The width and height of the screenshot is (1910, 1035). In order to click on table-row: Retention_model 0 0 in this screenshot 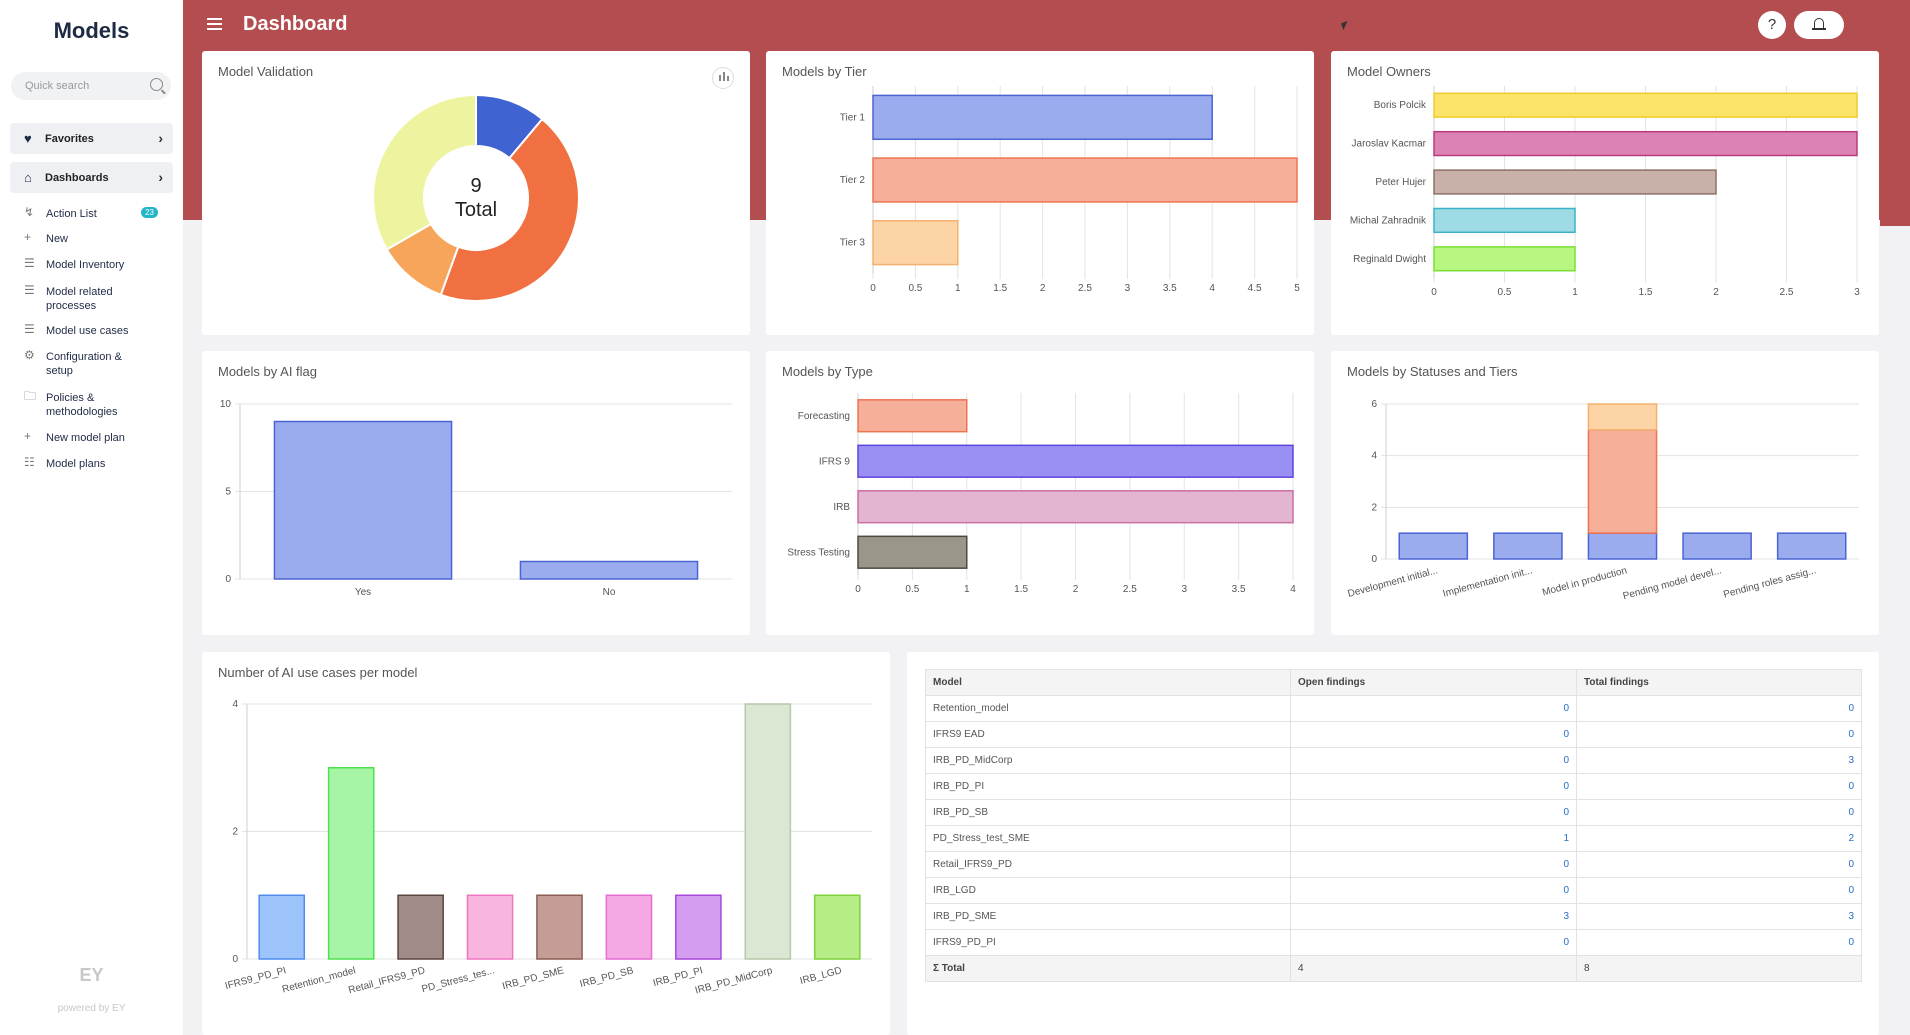, I will do `click(1393, 708)`.